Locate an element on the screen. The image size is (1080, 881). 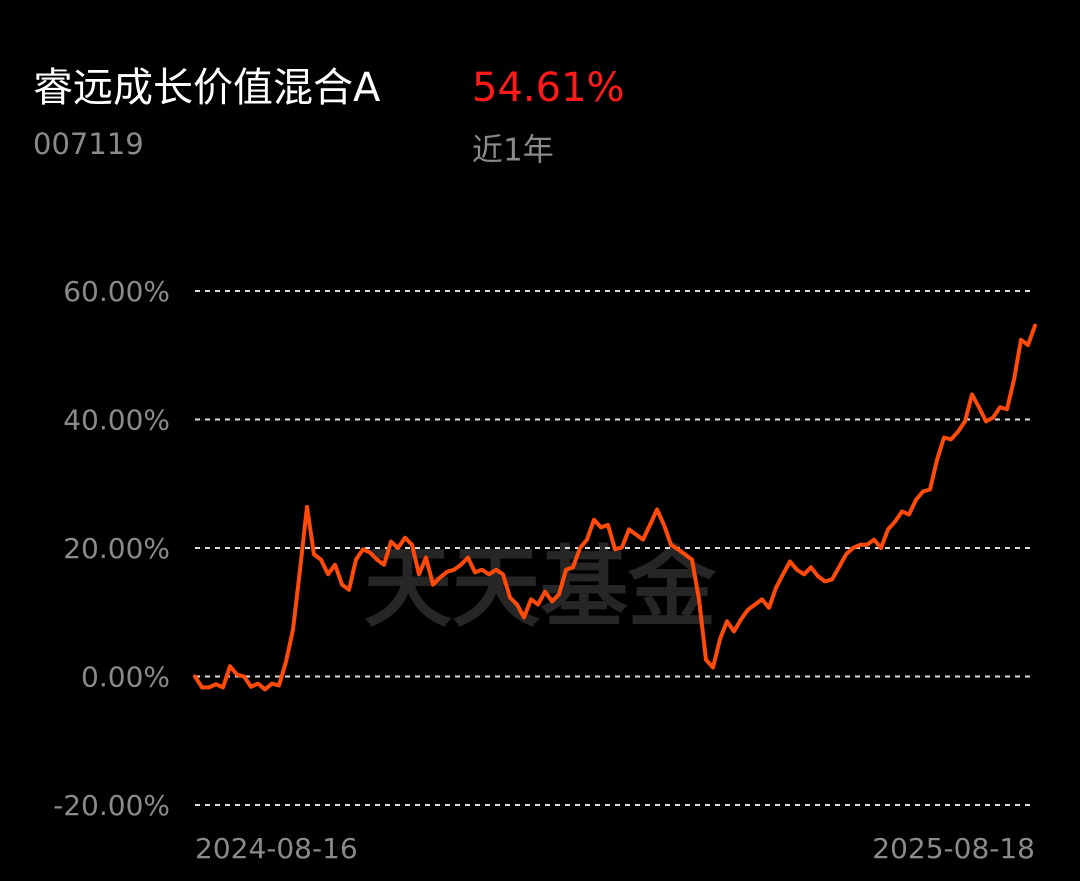
x-tick-label: 2025-08-18 is located at coordinates (953, 848).